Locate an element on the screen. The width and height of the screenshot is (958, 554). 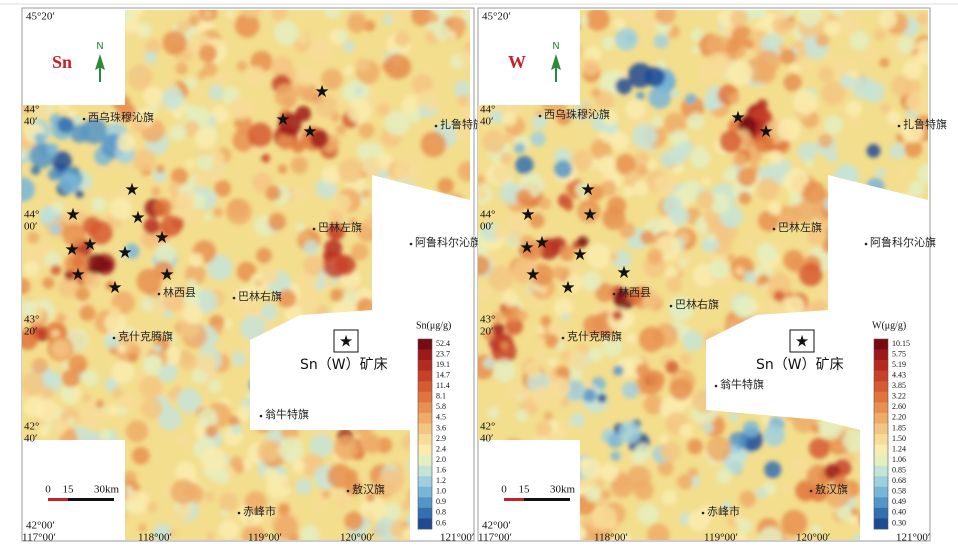
legend-label: 1.6 is located at coordinates (441, 469).